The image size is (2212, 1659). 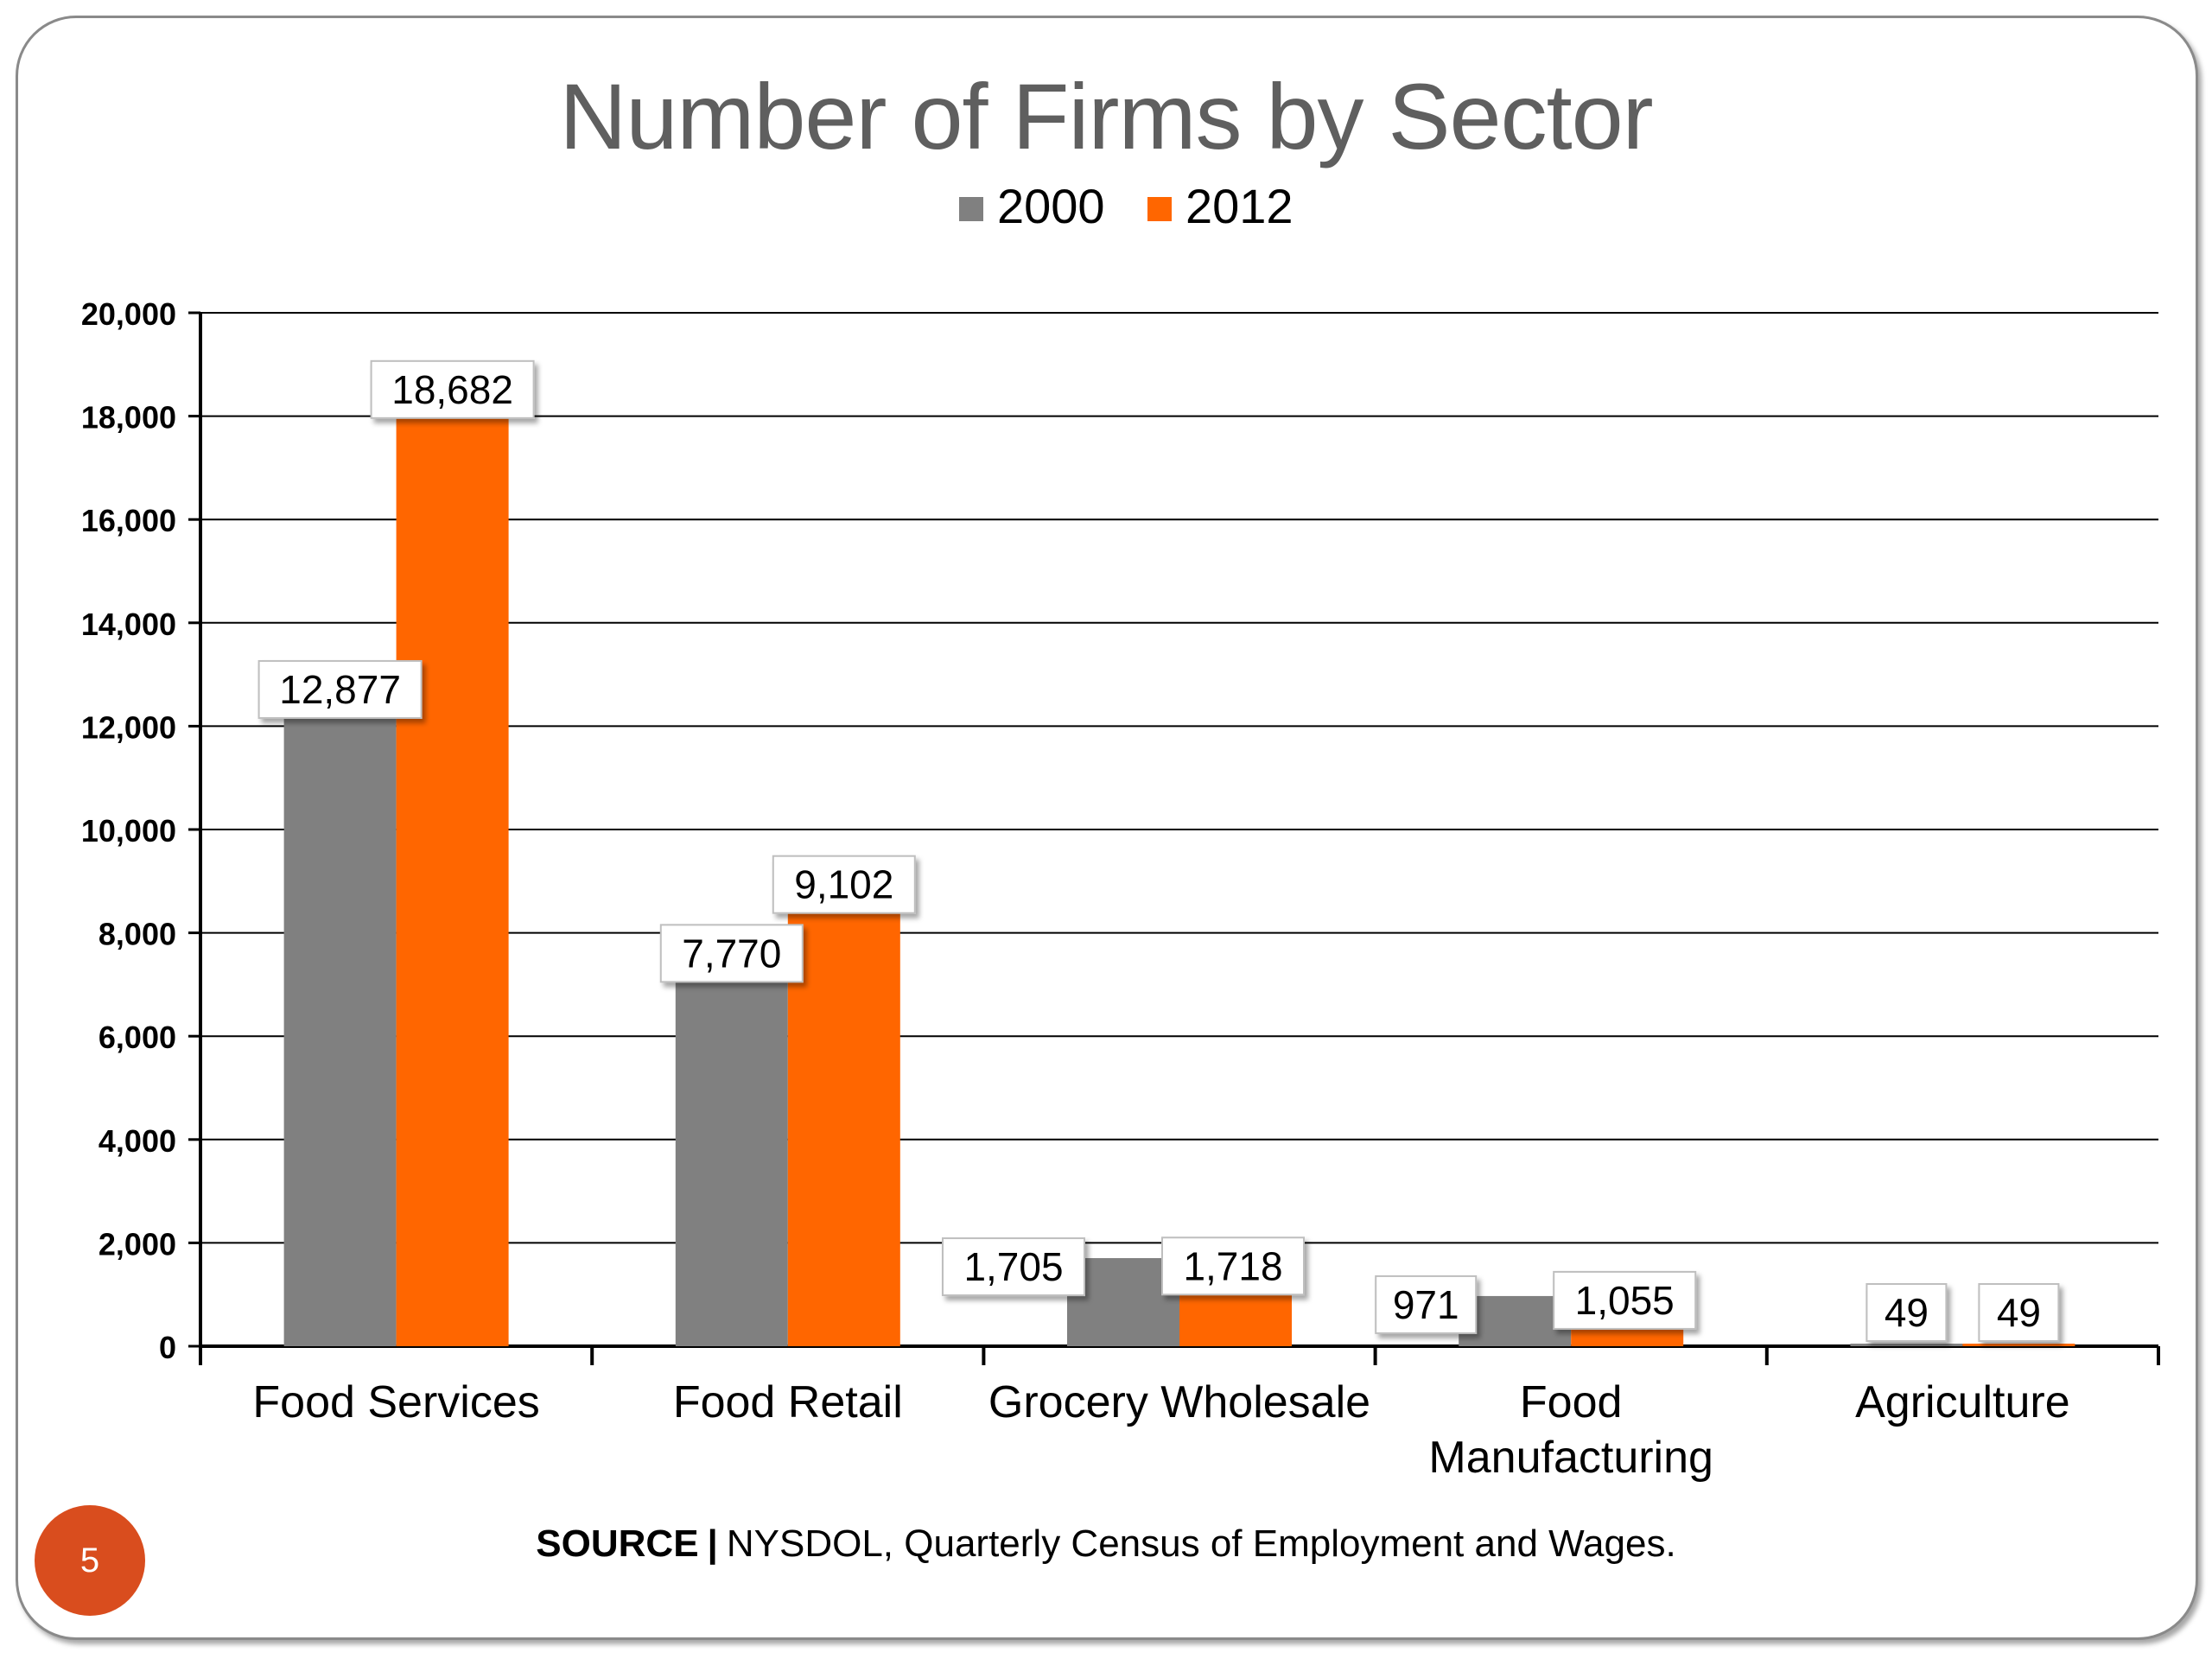 What do you see at coordinates (137, 1244) in the screenshot?
I see `y-tick-label: 2,000` at bounding box center [137, 1244].